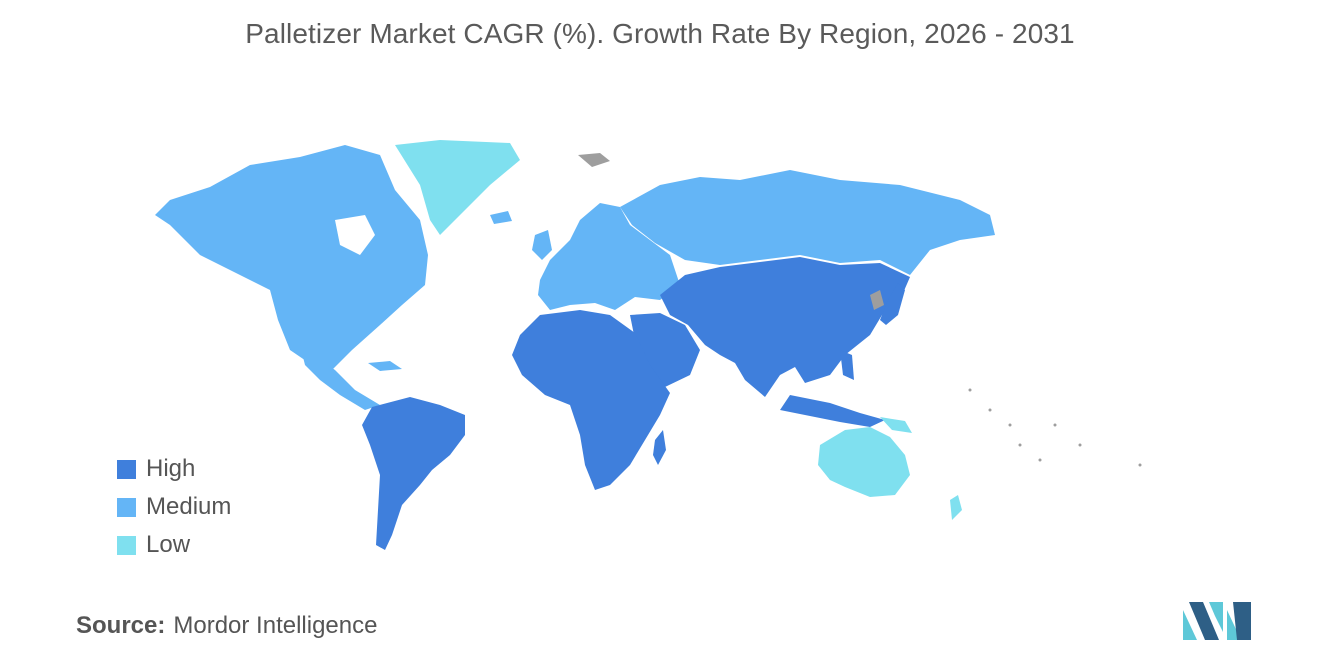 The height and width of the screenshot is (665, 1320). What do you see at coordinates (340, 377) in the screenshot?
I see `region-central-america` at bounding box center [340, 377].